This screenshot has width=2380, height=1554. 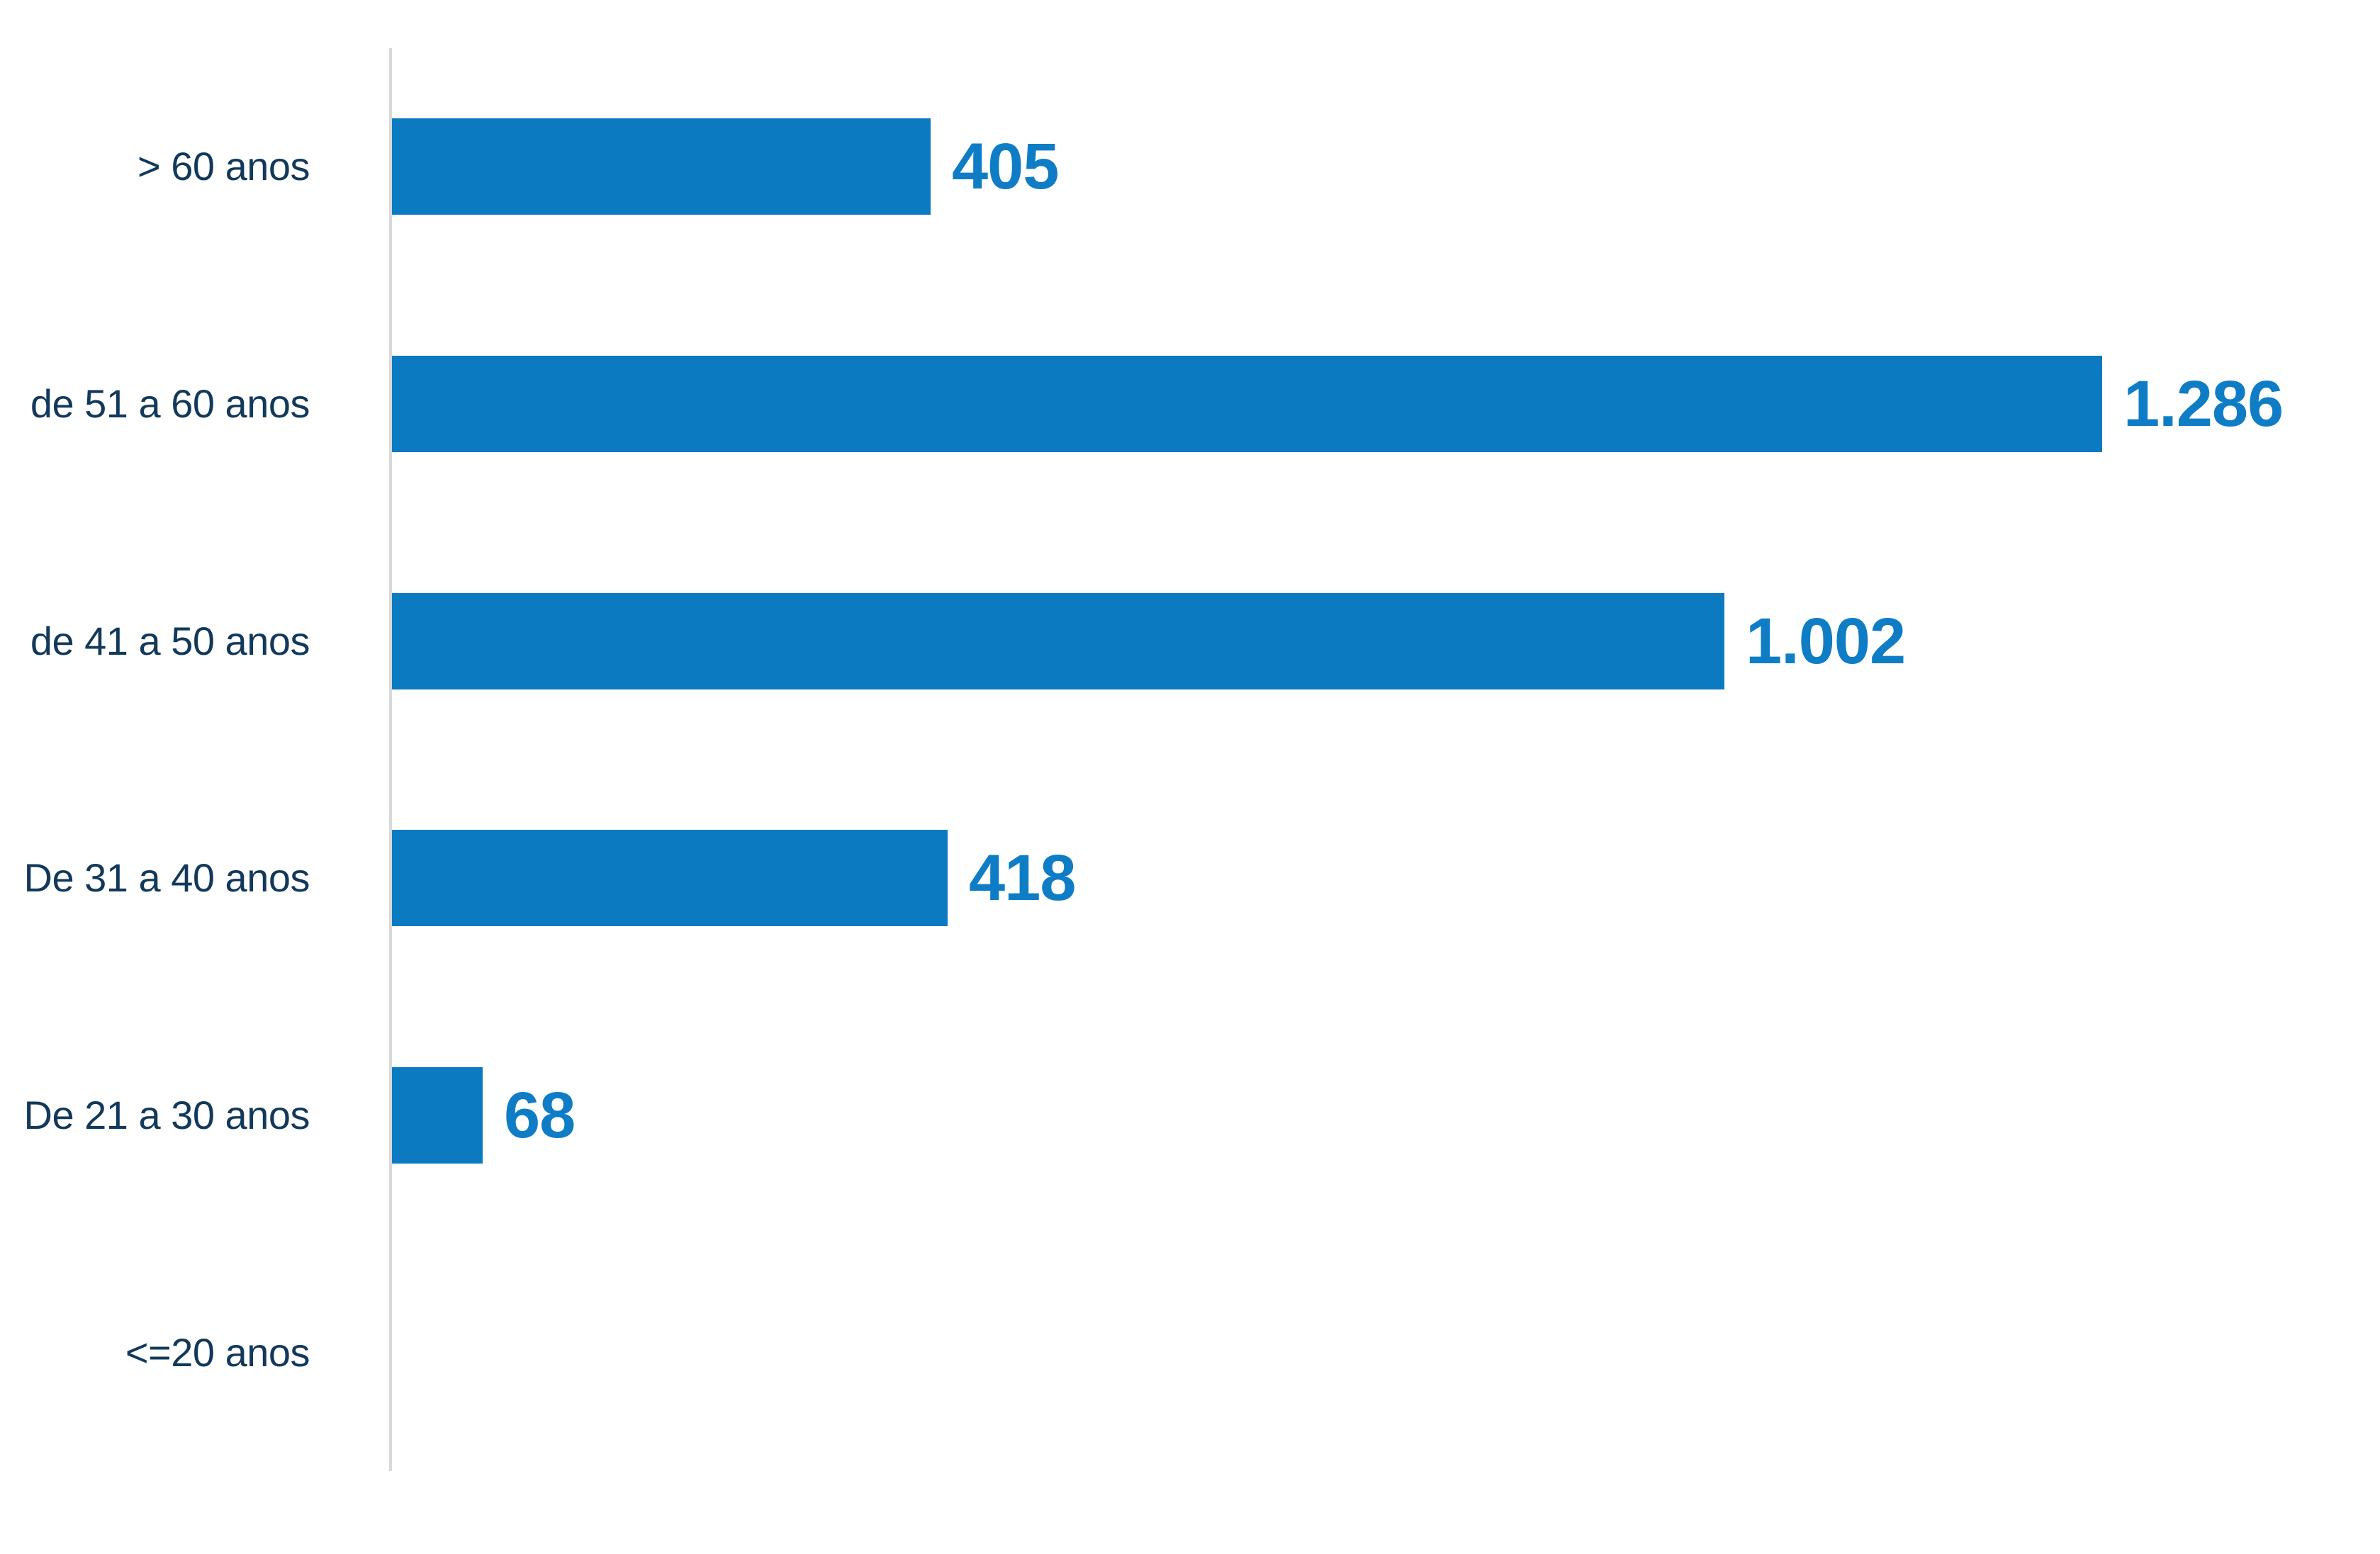 I want to click on category-label: de 41 a 50 anos, so click(x=170, y=640).